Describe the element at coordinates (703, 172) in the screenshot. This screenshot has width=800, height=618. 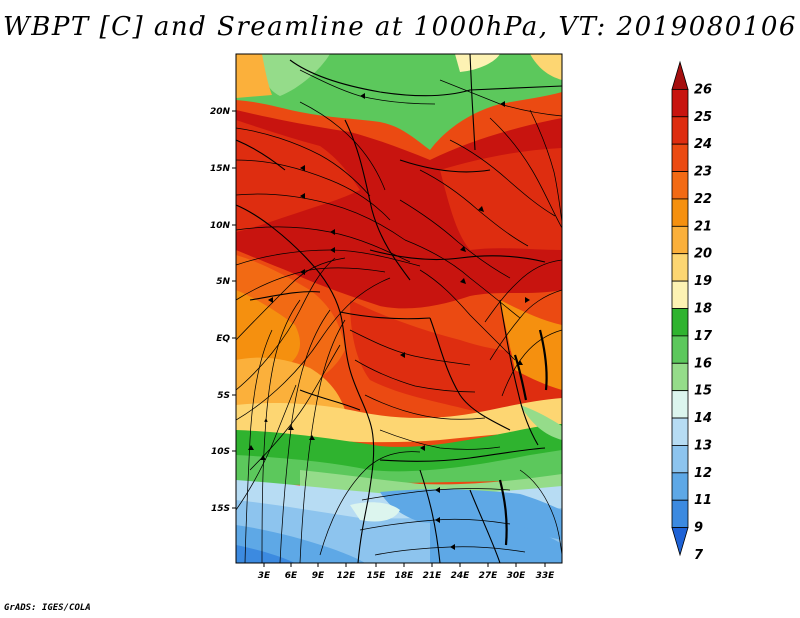
I see `colorbar-label: 23` at that location.